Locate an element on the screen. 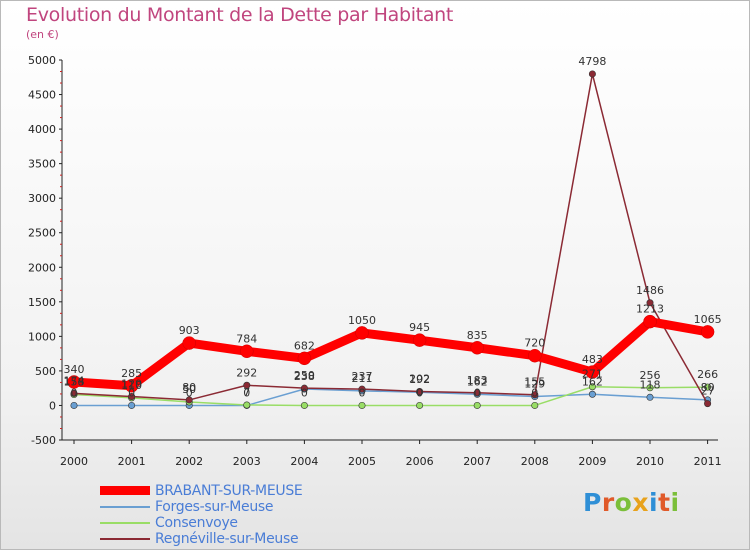 The height and width of the screenshot is (550, 750). data-label: 682 is located at coordinates (304, 345).